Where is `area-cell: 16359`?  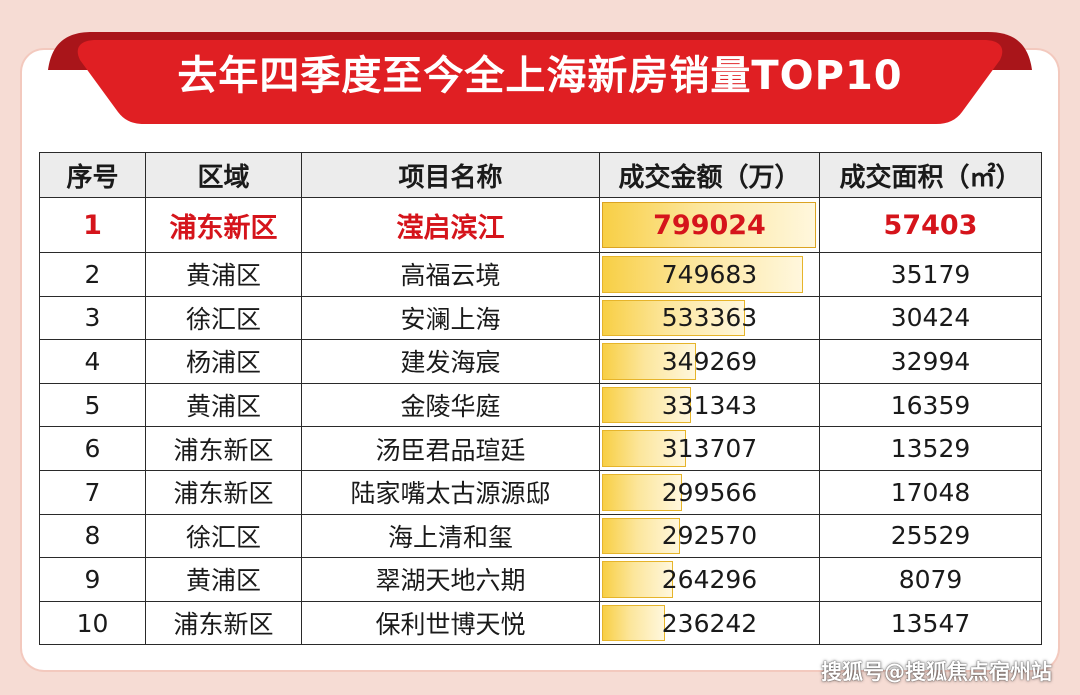
area-cell: 16359 is located at coordinates (930, 405).